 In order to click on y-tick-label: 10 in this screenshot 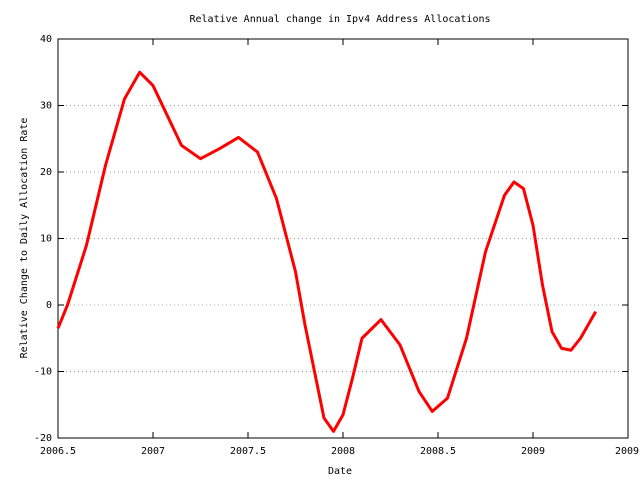, I will do `click(46, 239)`.